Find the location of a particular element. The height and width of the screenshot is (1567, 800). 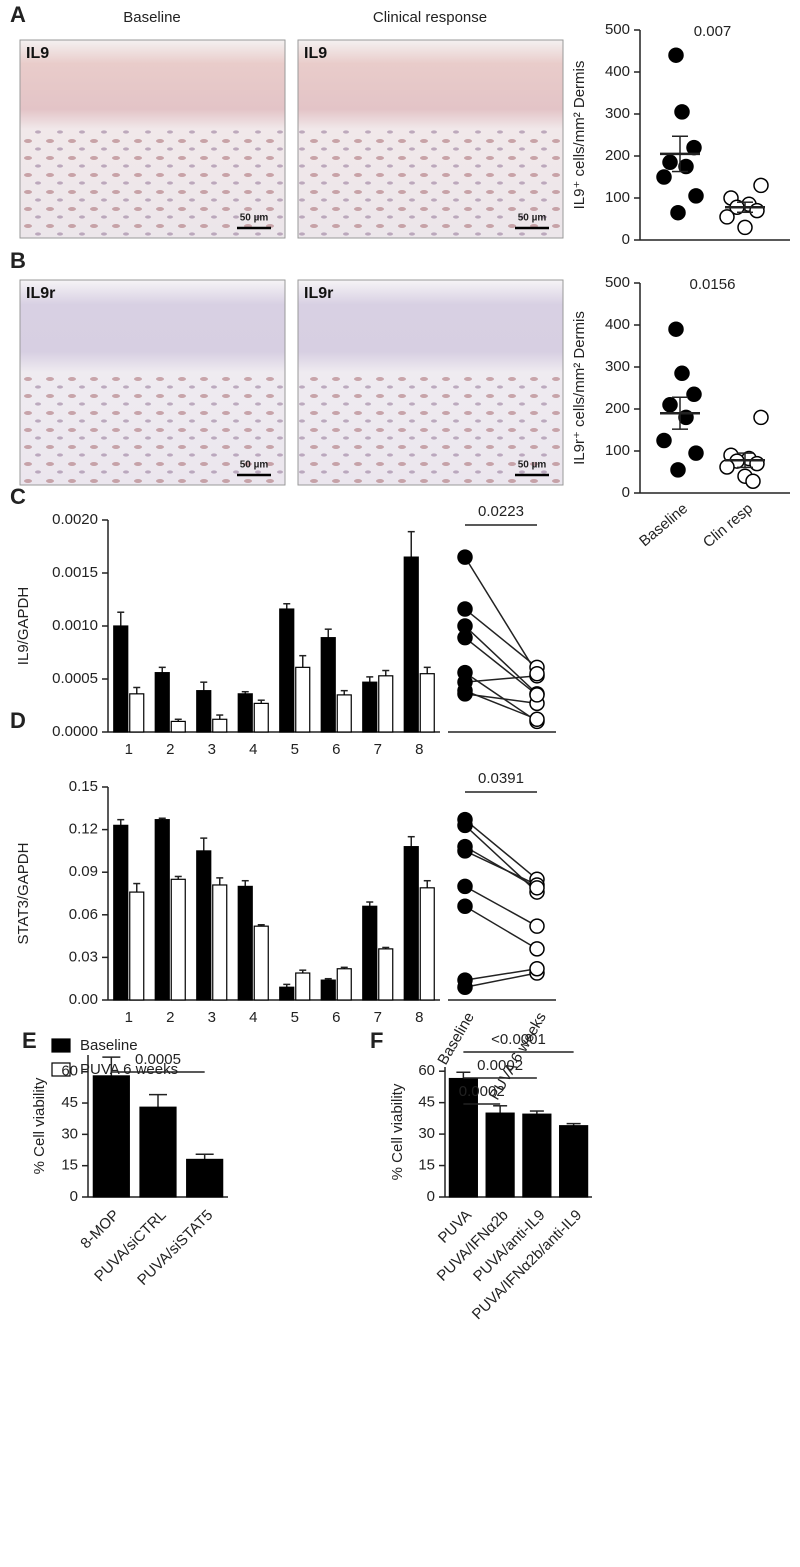

x-tick-label: 5 is located at coordinates (295, 749).